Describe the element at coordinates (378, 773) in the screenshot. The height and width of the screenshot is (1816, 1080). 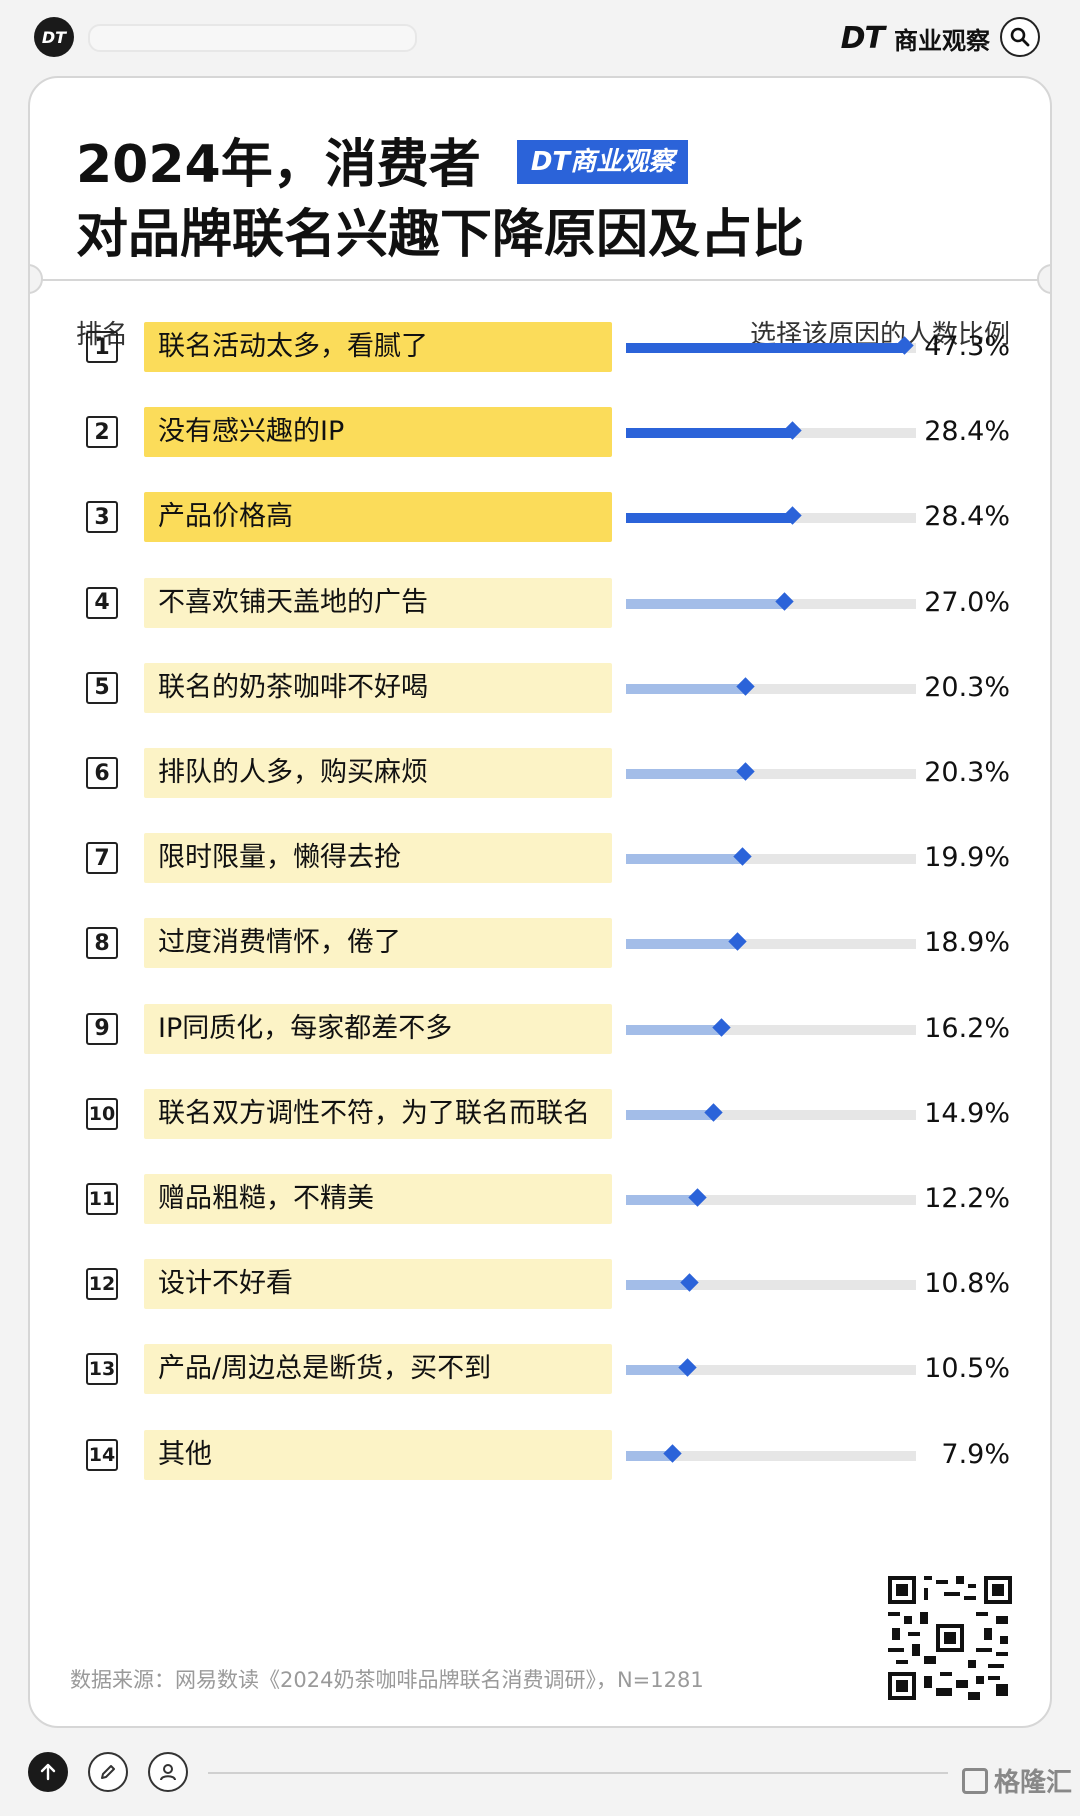
I see `reason-label: 排队的人多，购买麻烦` at that location.